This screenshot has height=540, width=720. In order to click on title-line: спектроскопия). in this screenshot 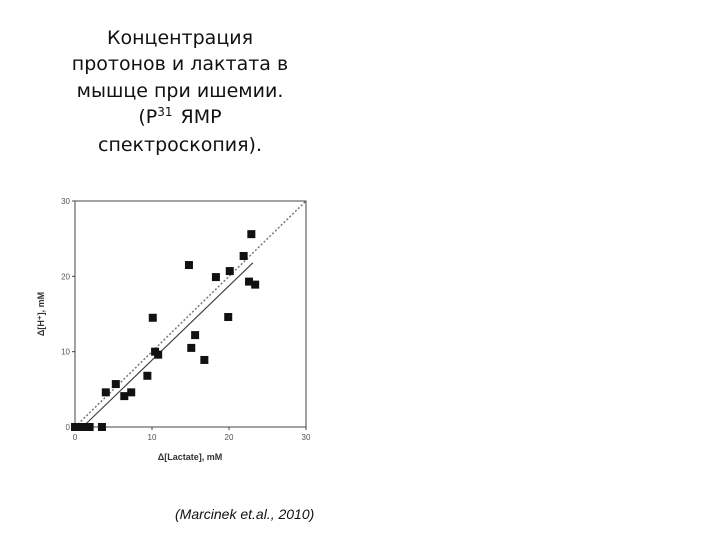, I will do `click(180, 145)`.